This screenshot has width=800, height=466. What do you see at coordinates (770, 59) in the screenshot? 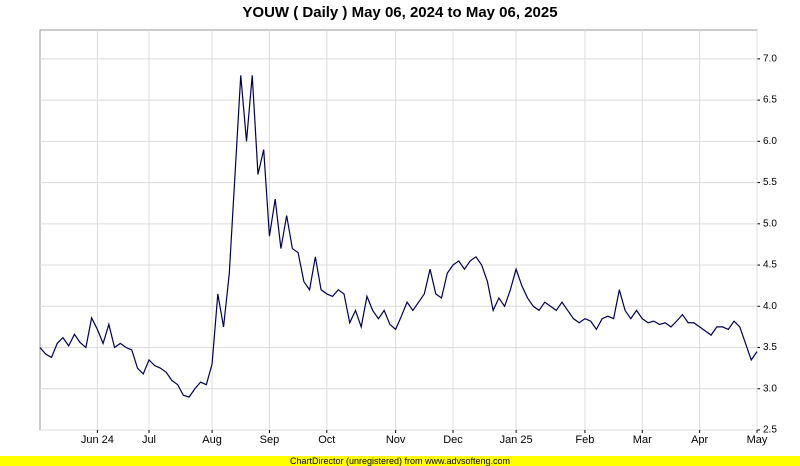
I see `y-tick-label: 7.0` at bounding box center [770, 59].